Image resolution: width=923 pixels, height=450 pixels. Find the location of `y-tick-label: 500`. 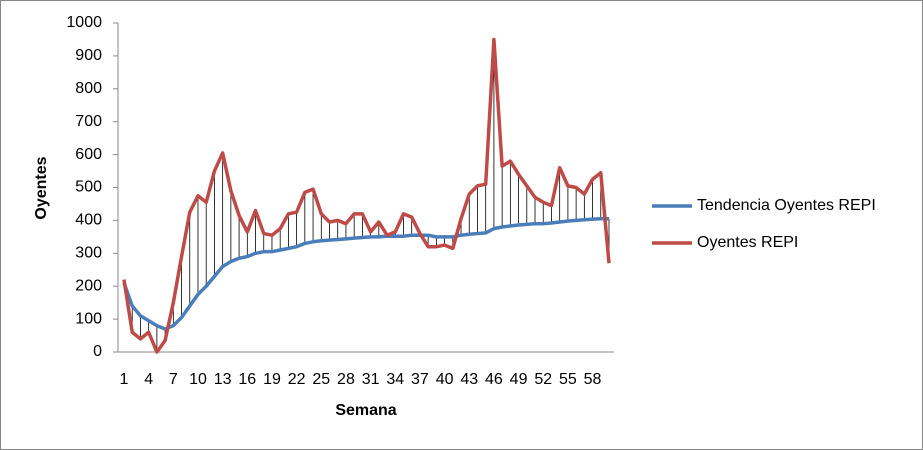

y-tick-label: 500 is located at coordinates (88, 187).